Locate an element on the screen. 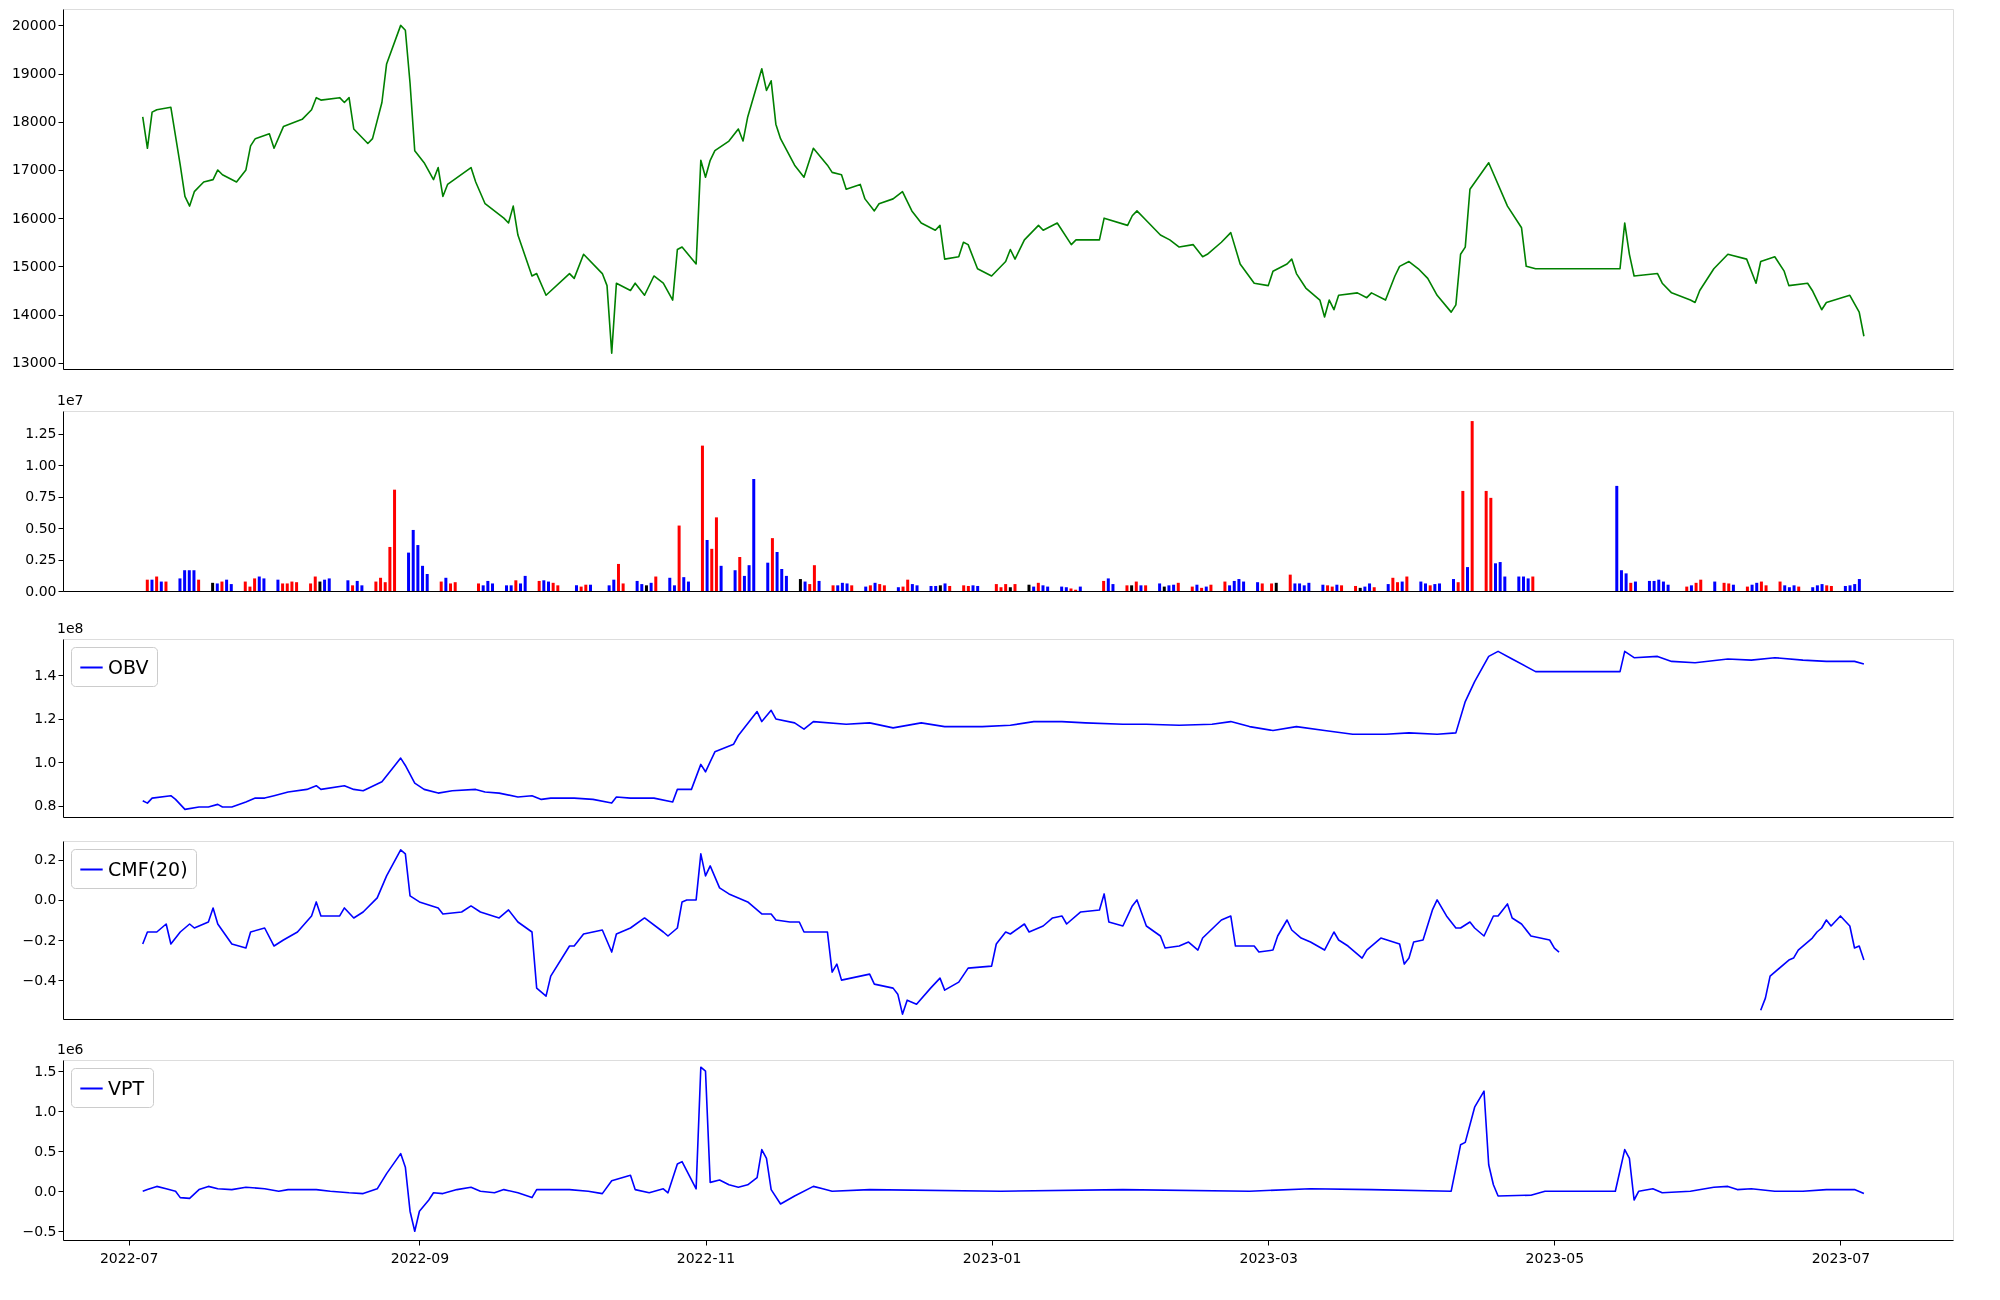 This screenshot has height=1300, width=2000. y-tick-label: −0.5 is located at coordinates (39, 1230).